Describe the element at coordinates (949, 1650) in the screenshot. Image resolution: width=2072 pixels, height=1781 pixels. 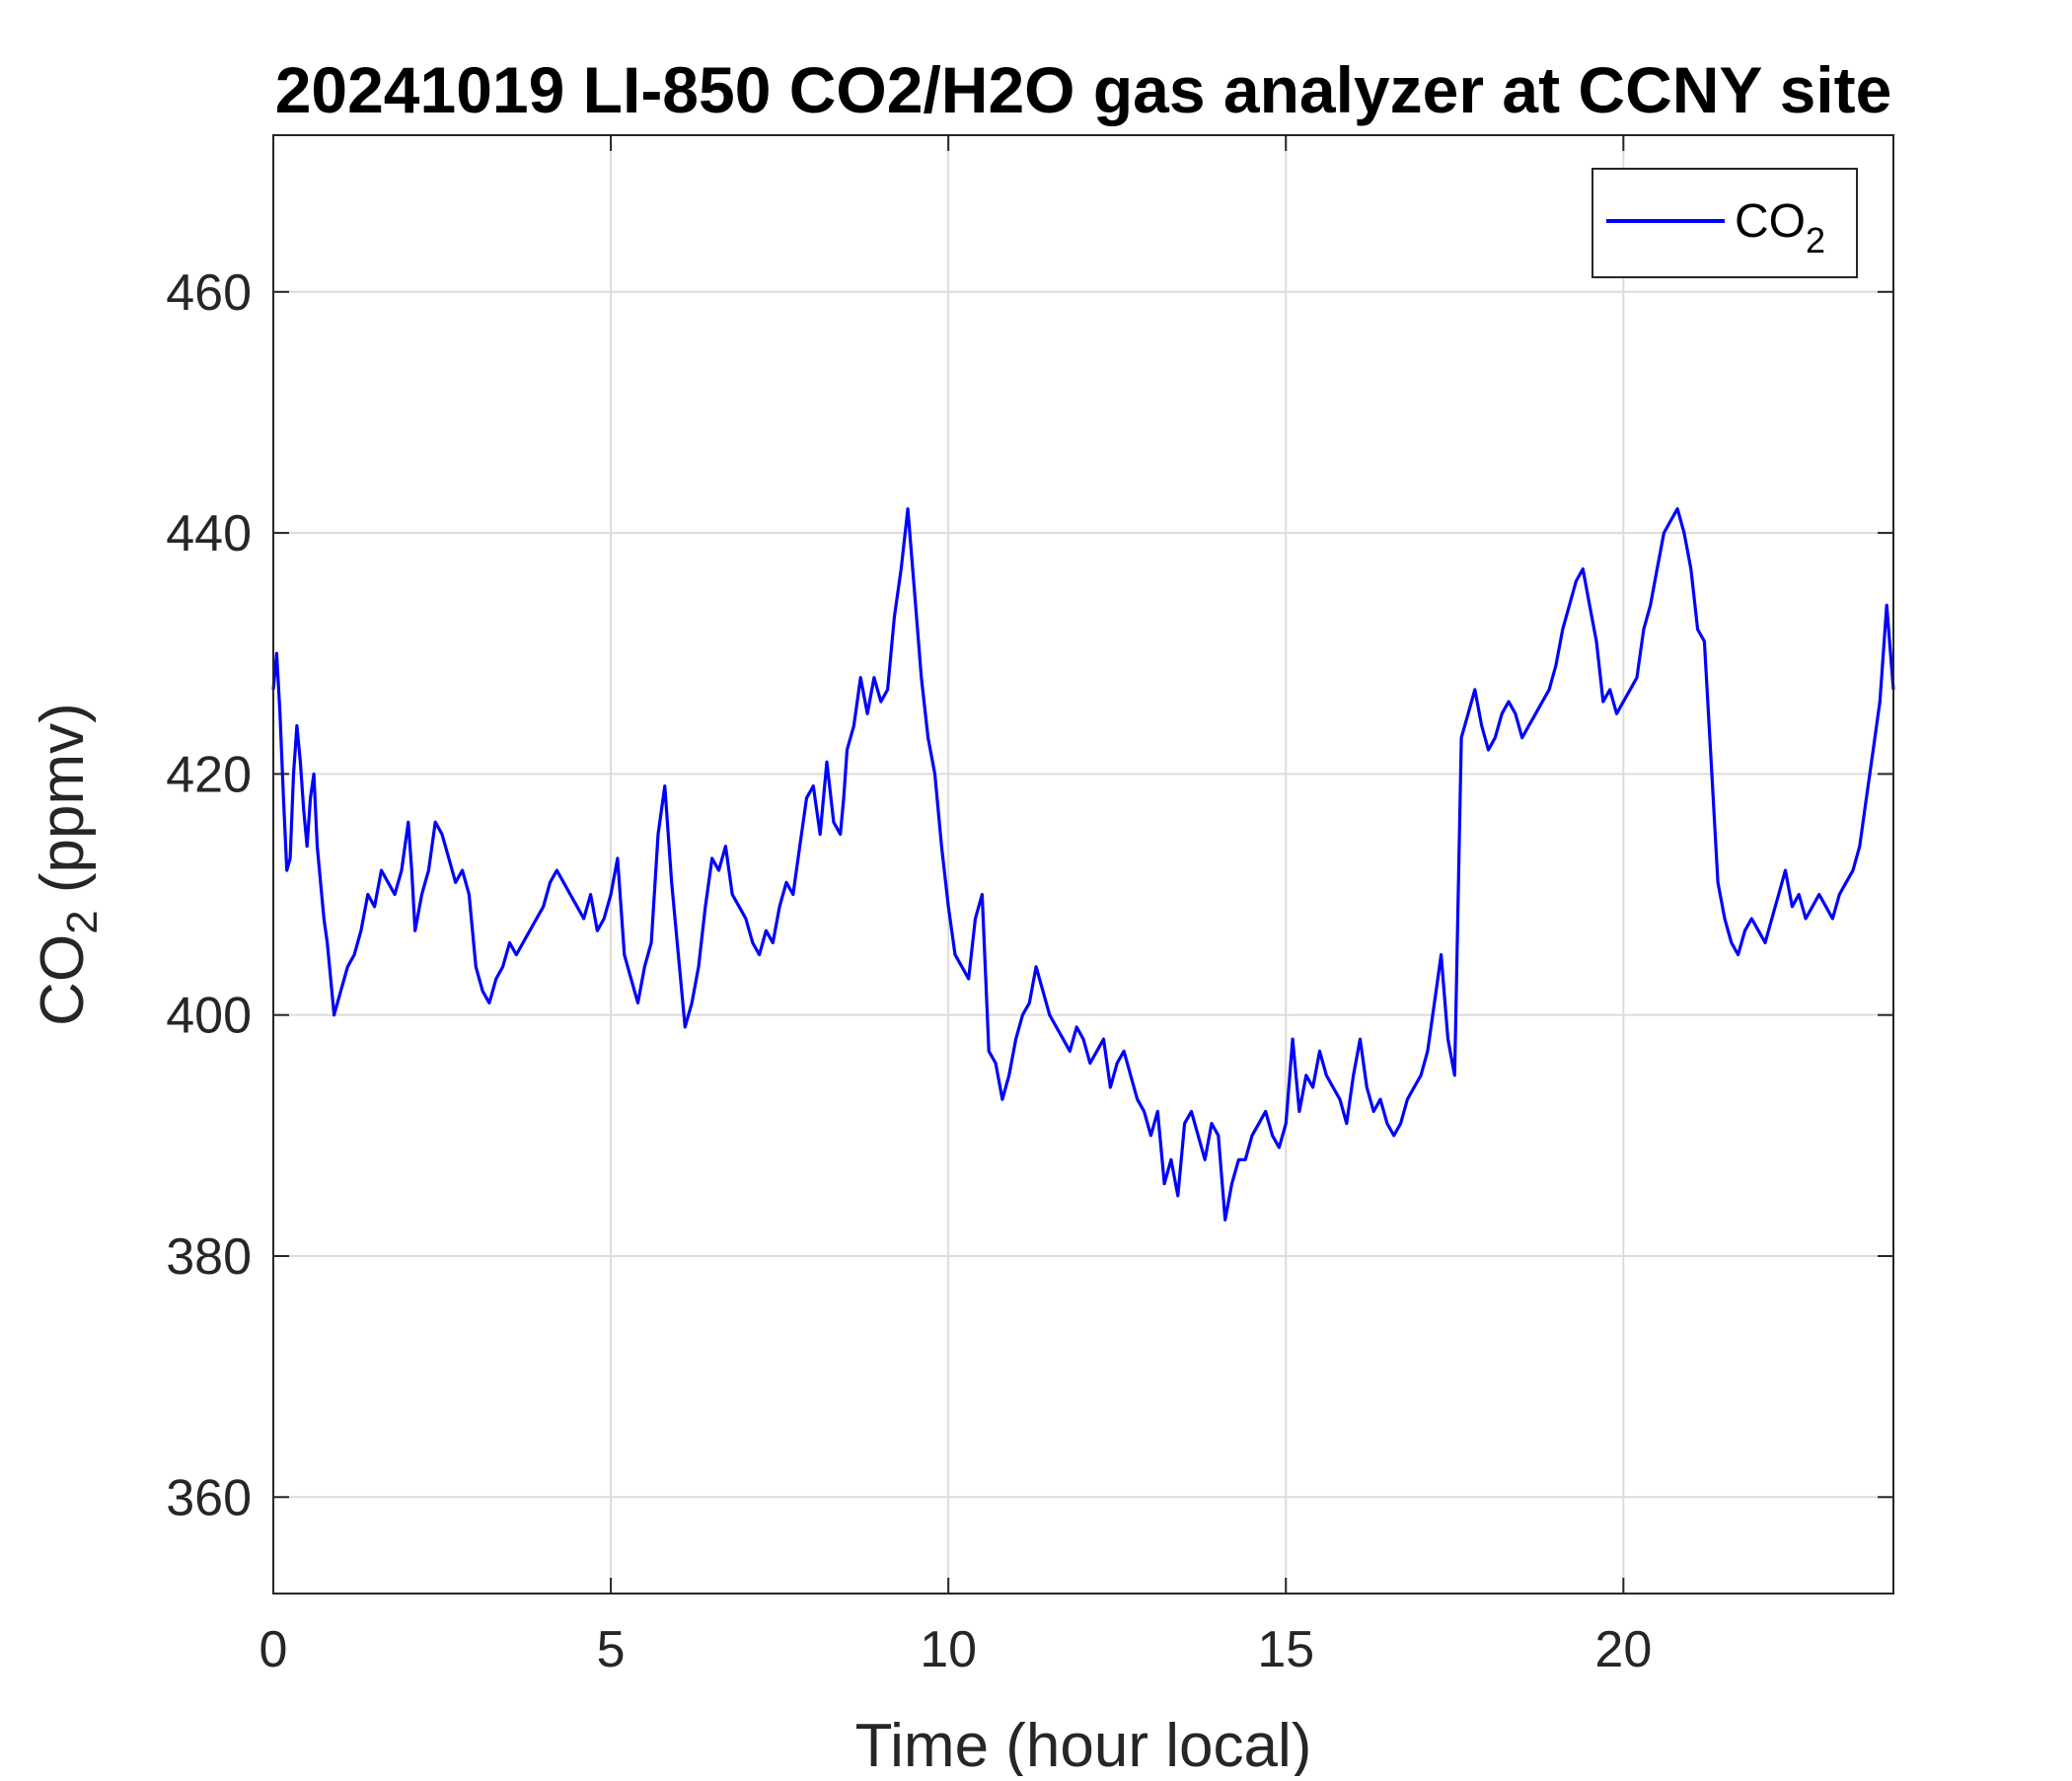
I see `x-tick-label: 10` at that location.